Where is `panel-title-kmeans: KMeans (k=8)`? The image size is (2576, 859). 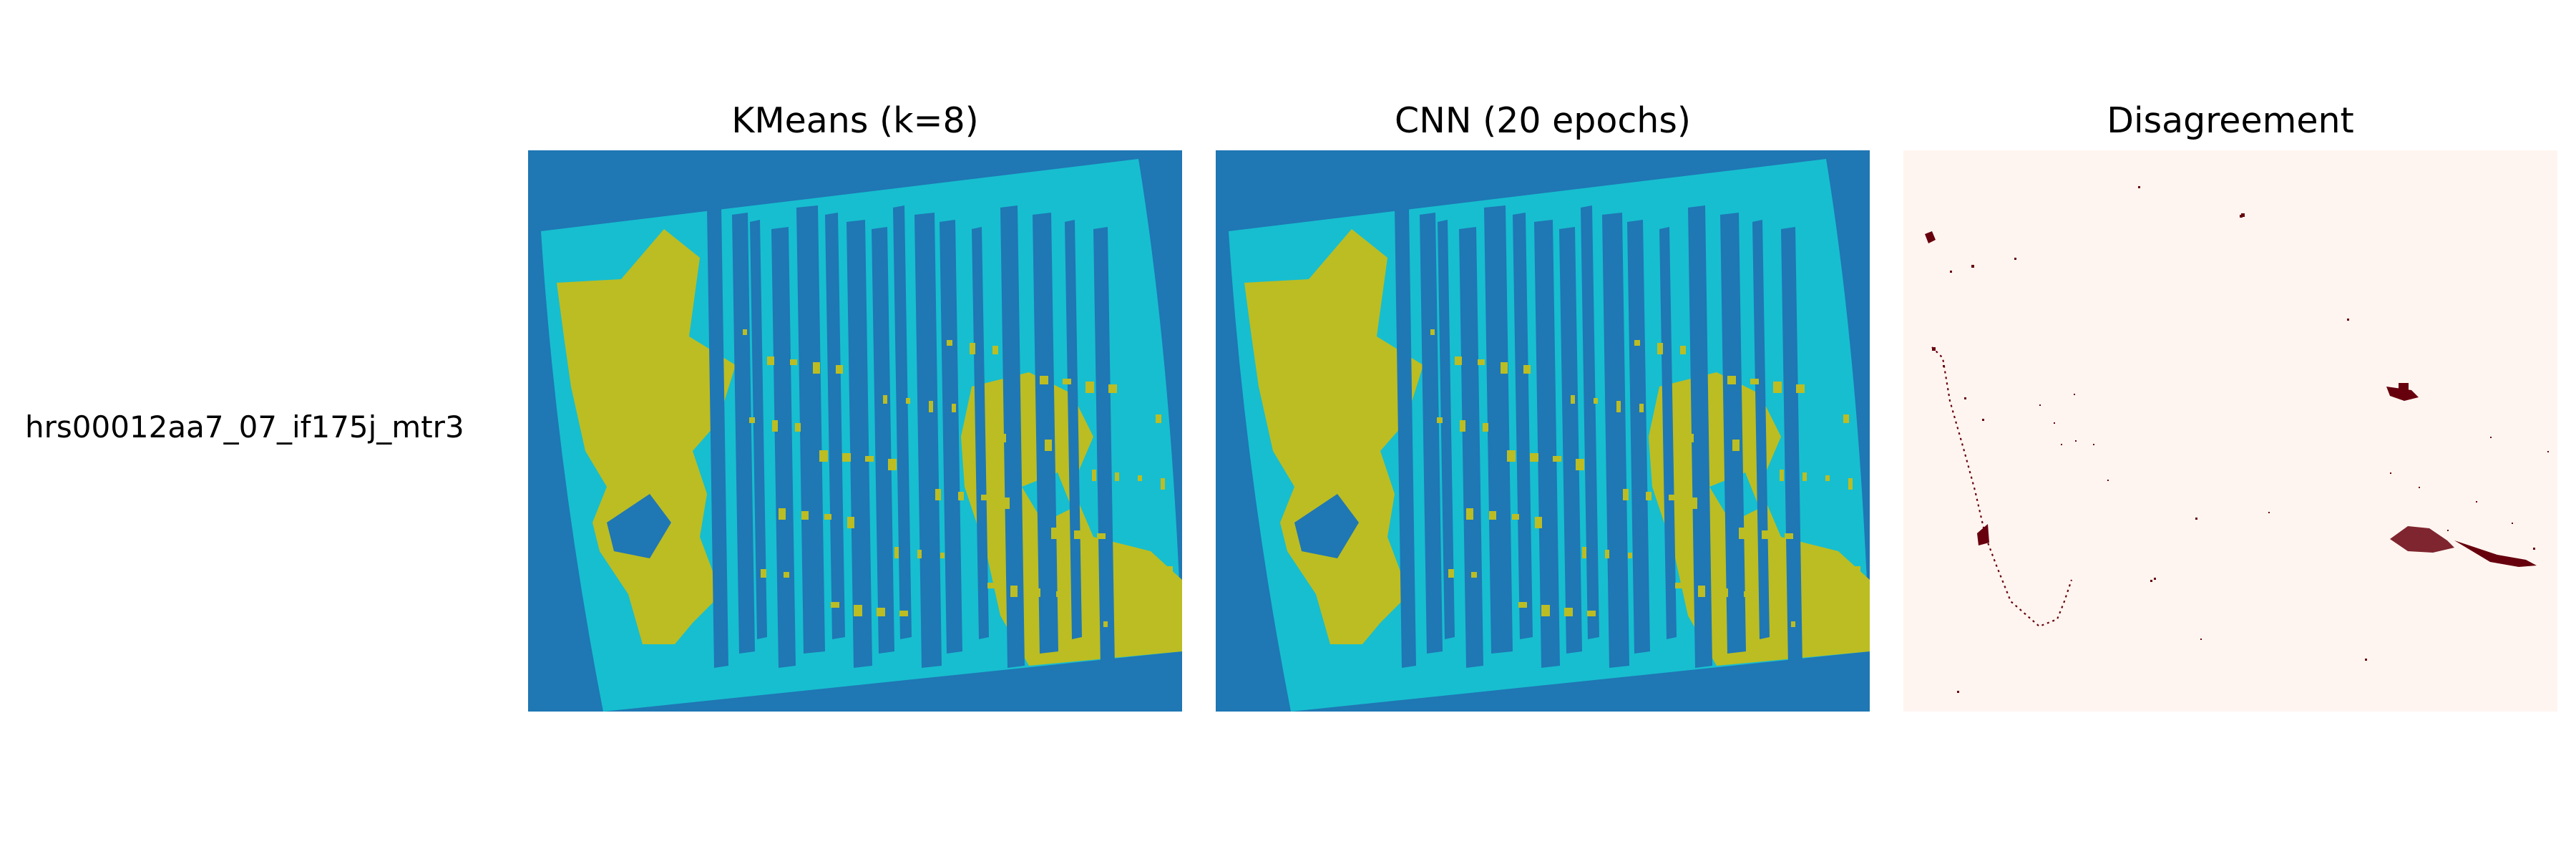
panel-title-kmeans: KMeans (k=8) is located at coordinates (855, 121).